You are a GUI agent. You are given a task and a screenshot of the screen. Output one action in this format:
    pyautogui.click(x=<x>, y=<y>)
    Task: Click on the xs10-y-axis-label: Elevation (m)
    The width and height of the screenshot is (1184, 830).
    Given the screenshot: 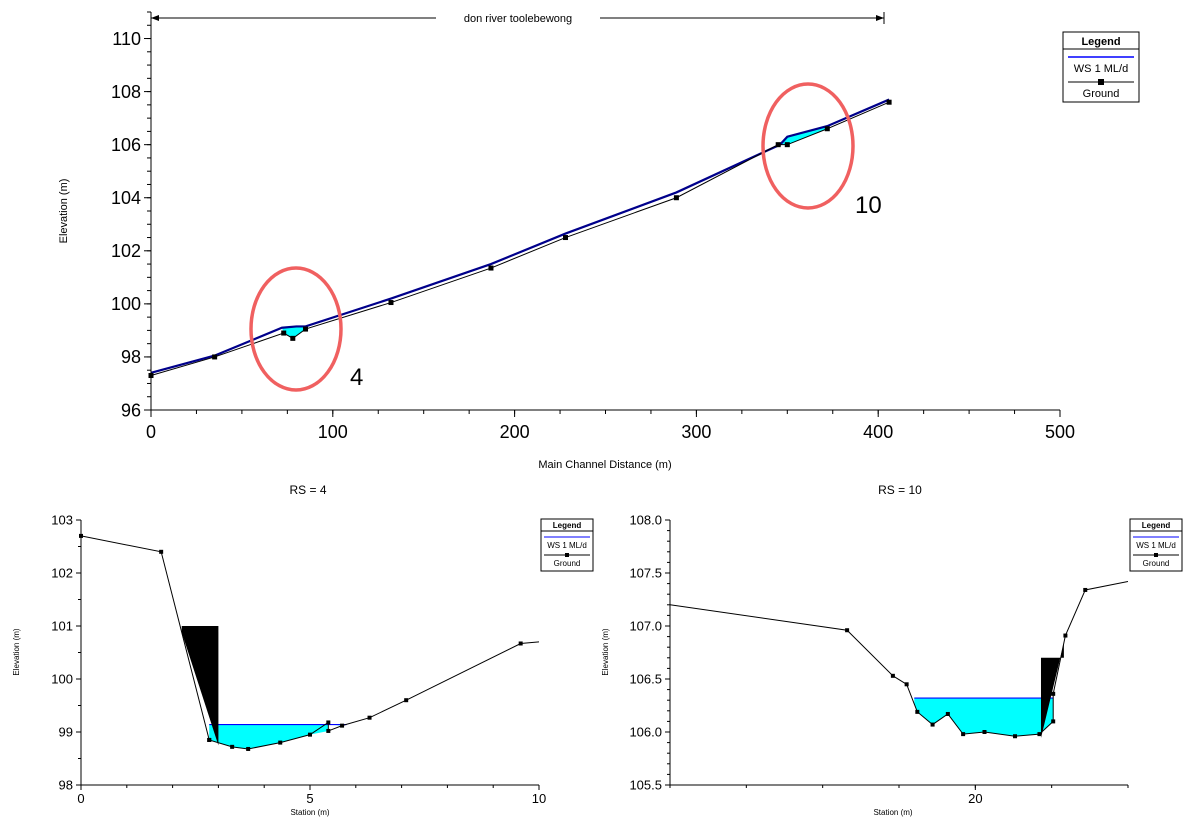 What is the action you would take?
    pyautogui.click(x=605, y=651)
    